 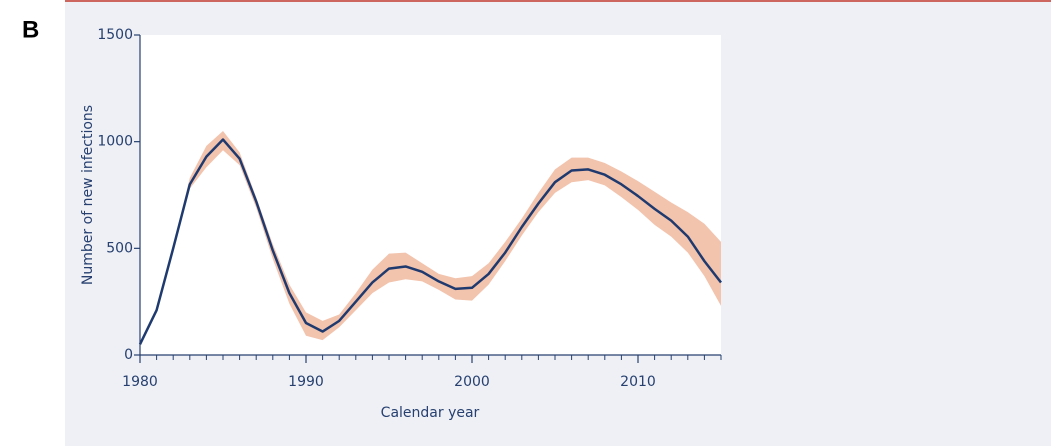 I want to click on y-axis-label: Number of new infections, so click(x=88, y=195).